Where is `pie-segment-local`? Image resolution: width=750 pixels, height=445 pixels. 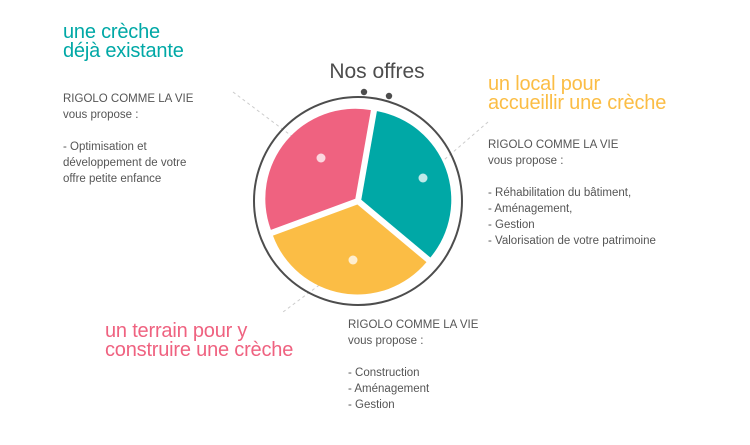
pie-segment-local is located at coordinates (349, 249).